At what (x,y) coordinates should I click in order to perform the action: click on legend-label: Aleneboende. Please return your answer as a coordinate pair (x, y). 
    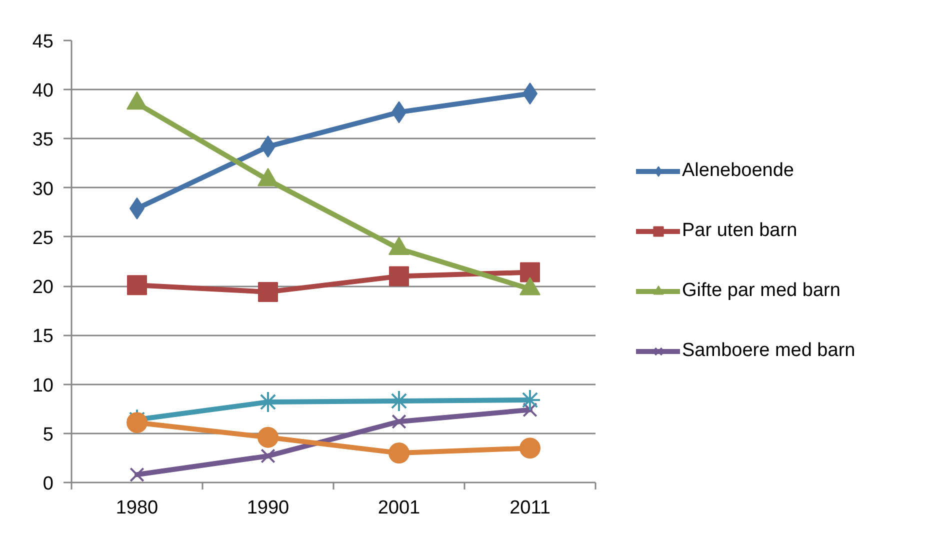
    Looking at the image, I should click on (738, 171).